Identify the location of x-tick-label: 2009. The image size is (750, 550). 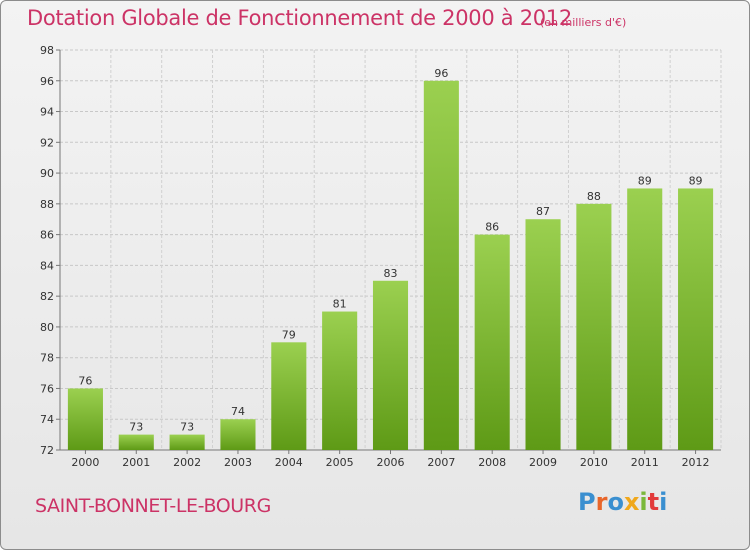
(543, 462).